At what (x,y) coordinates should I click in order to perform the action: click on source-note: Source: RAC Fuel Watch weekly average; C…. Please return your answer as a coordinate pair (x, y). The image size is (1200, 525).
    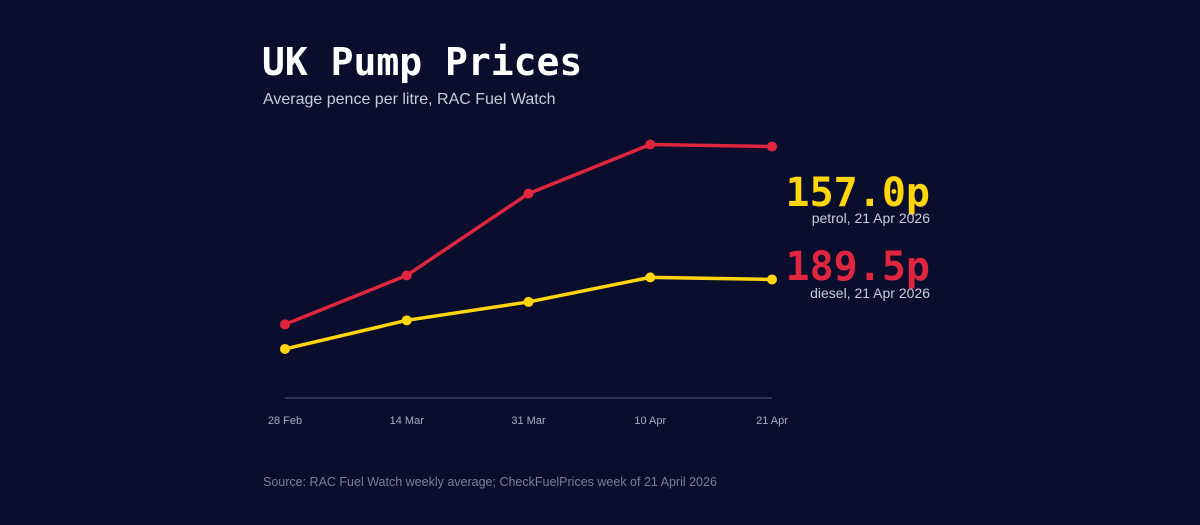
    Looking at the image, I should click on (490, 482).